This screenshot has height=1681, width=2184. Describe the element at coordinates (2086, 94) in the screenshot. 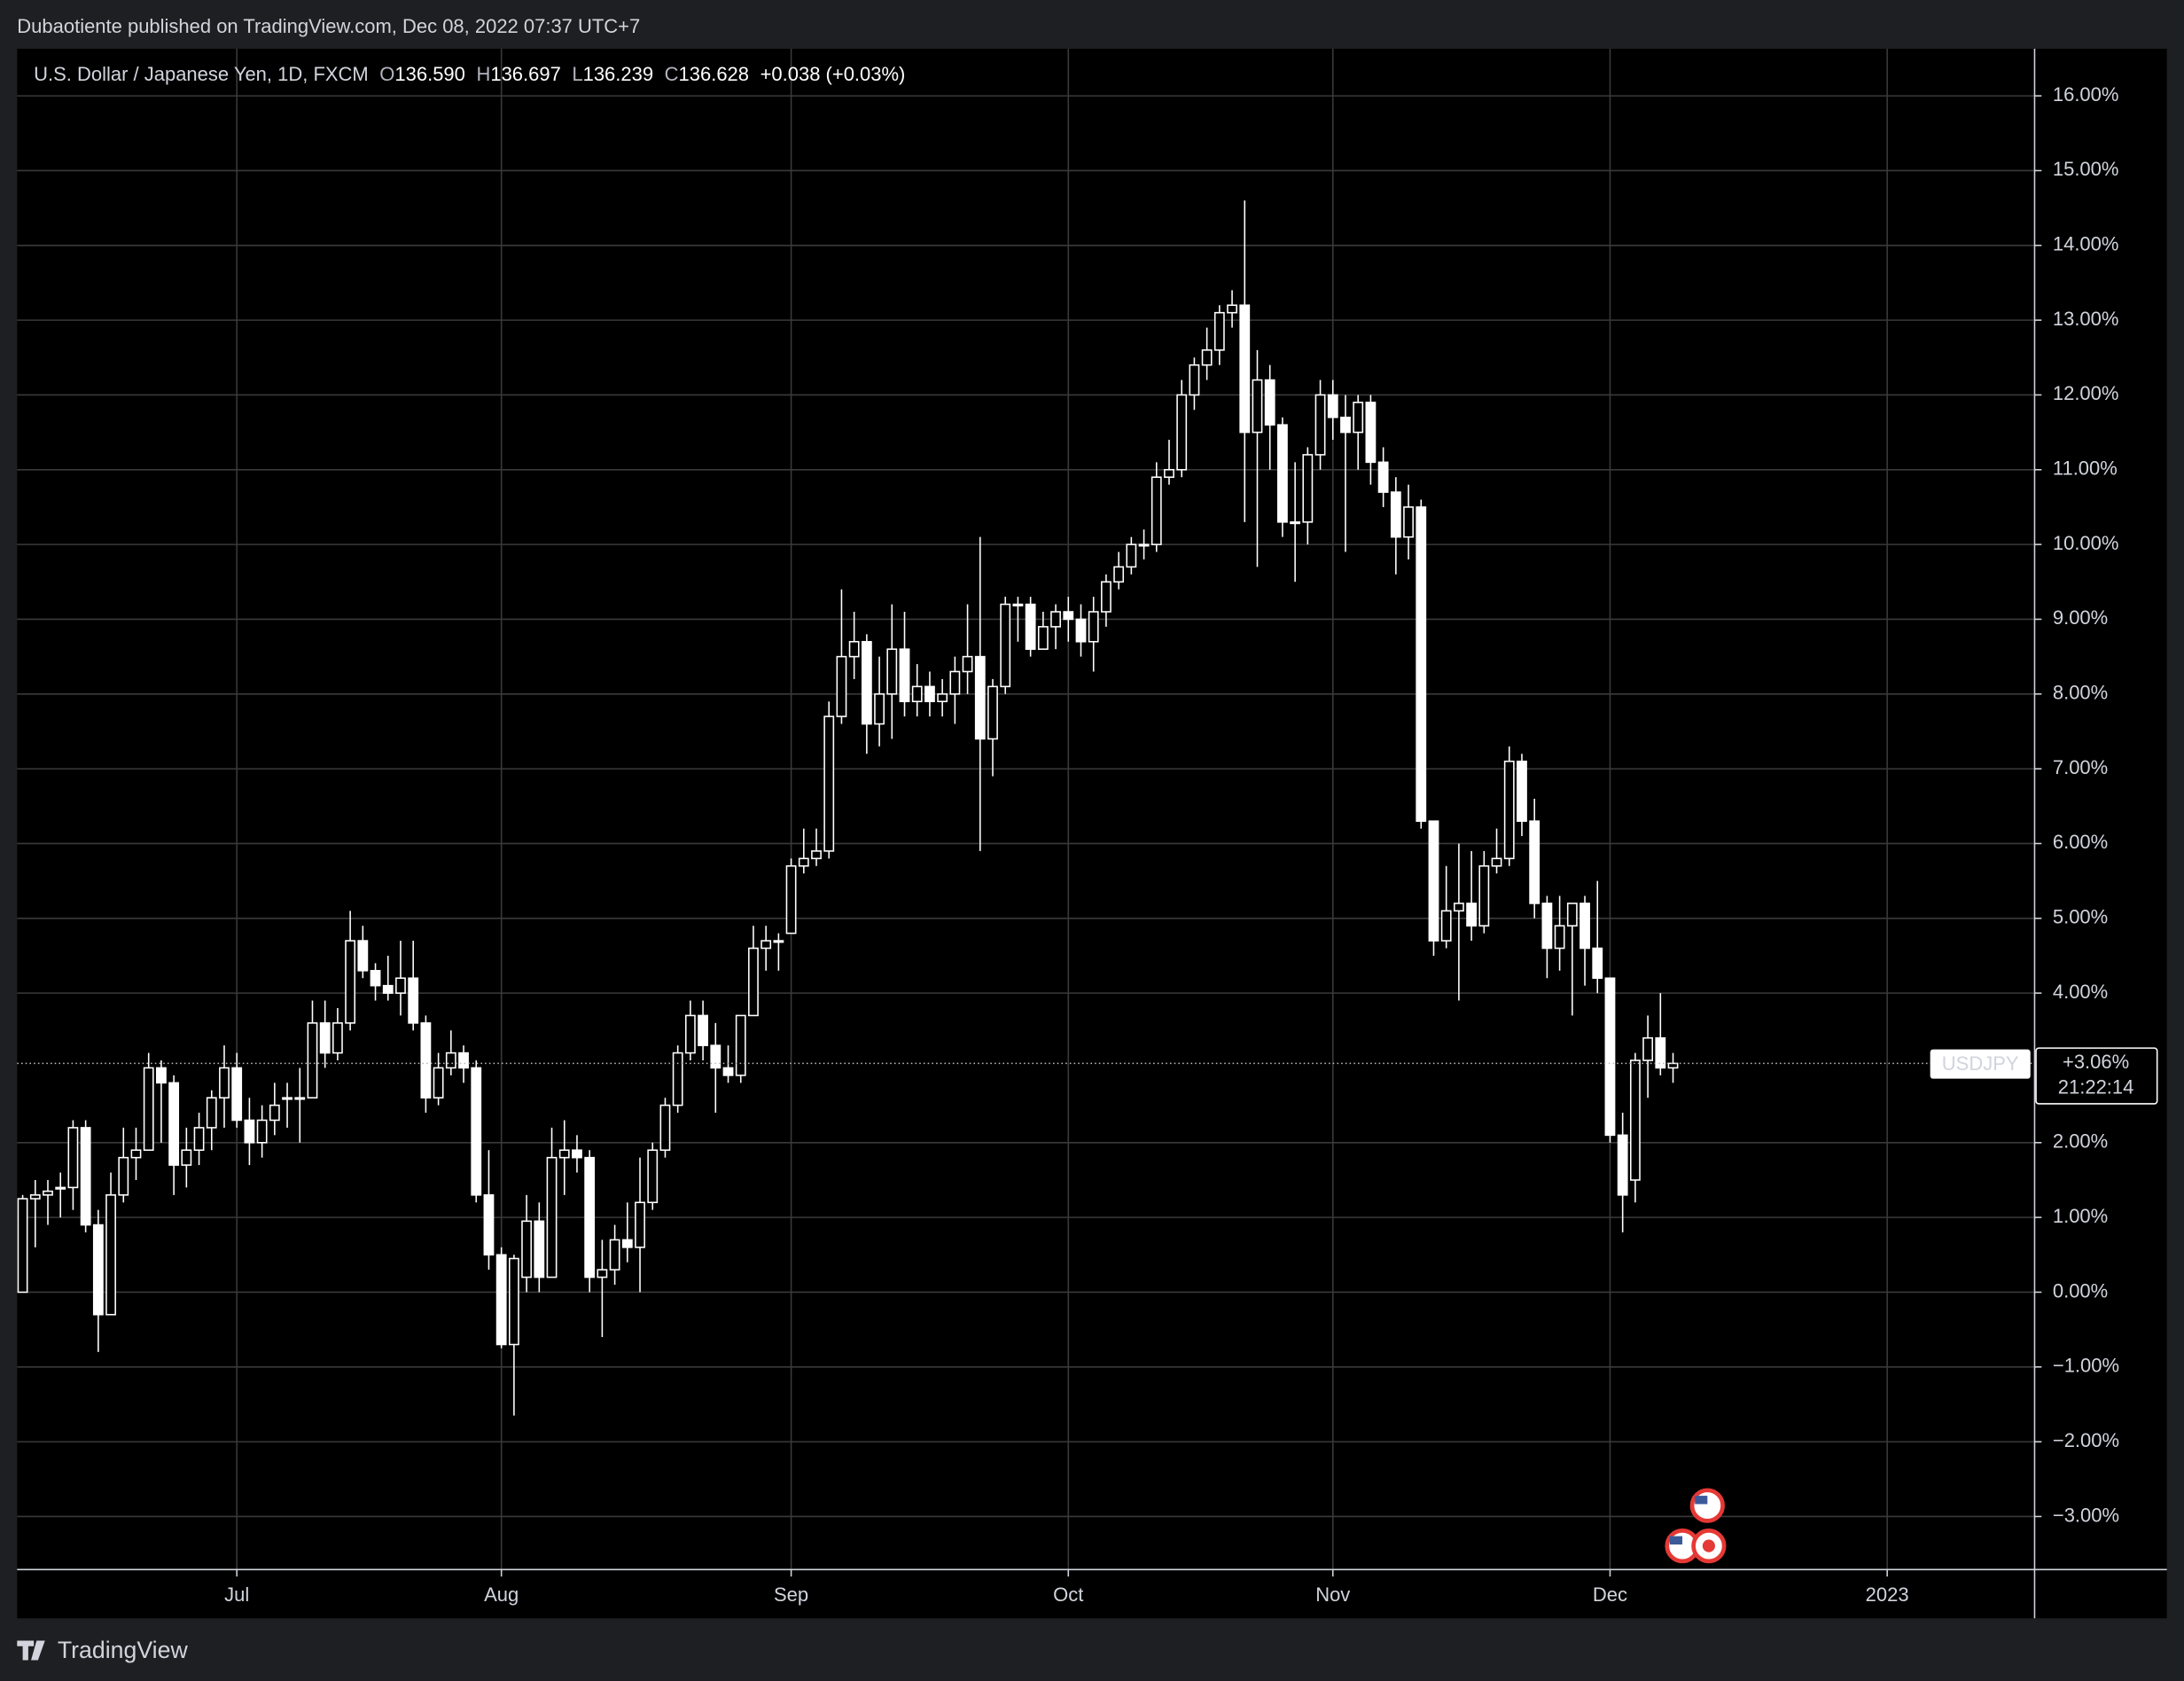

I see `y-tick-label: 16.00%` at that location.